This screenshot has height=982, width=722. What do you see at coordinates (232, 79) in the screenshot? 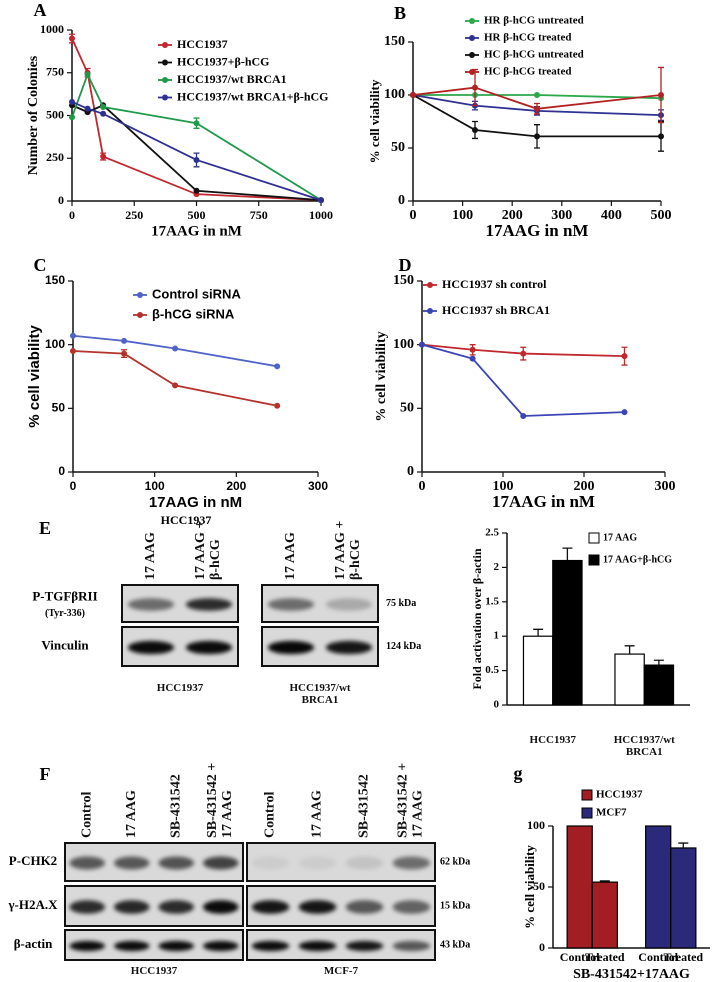
I see `legend-label: HCC1937/wt BRCA1` at bounding box center [232, 79].